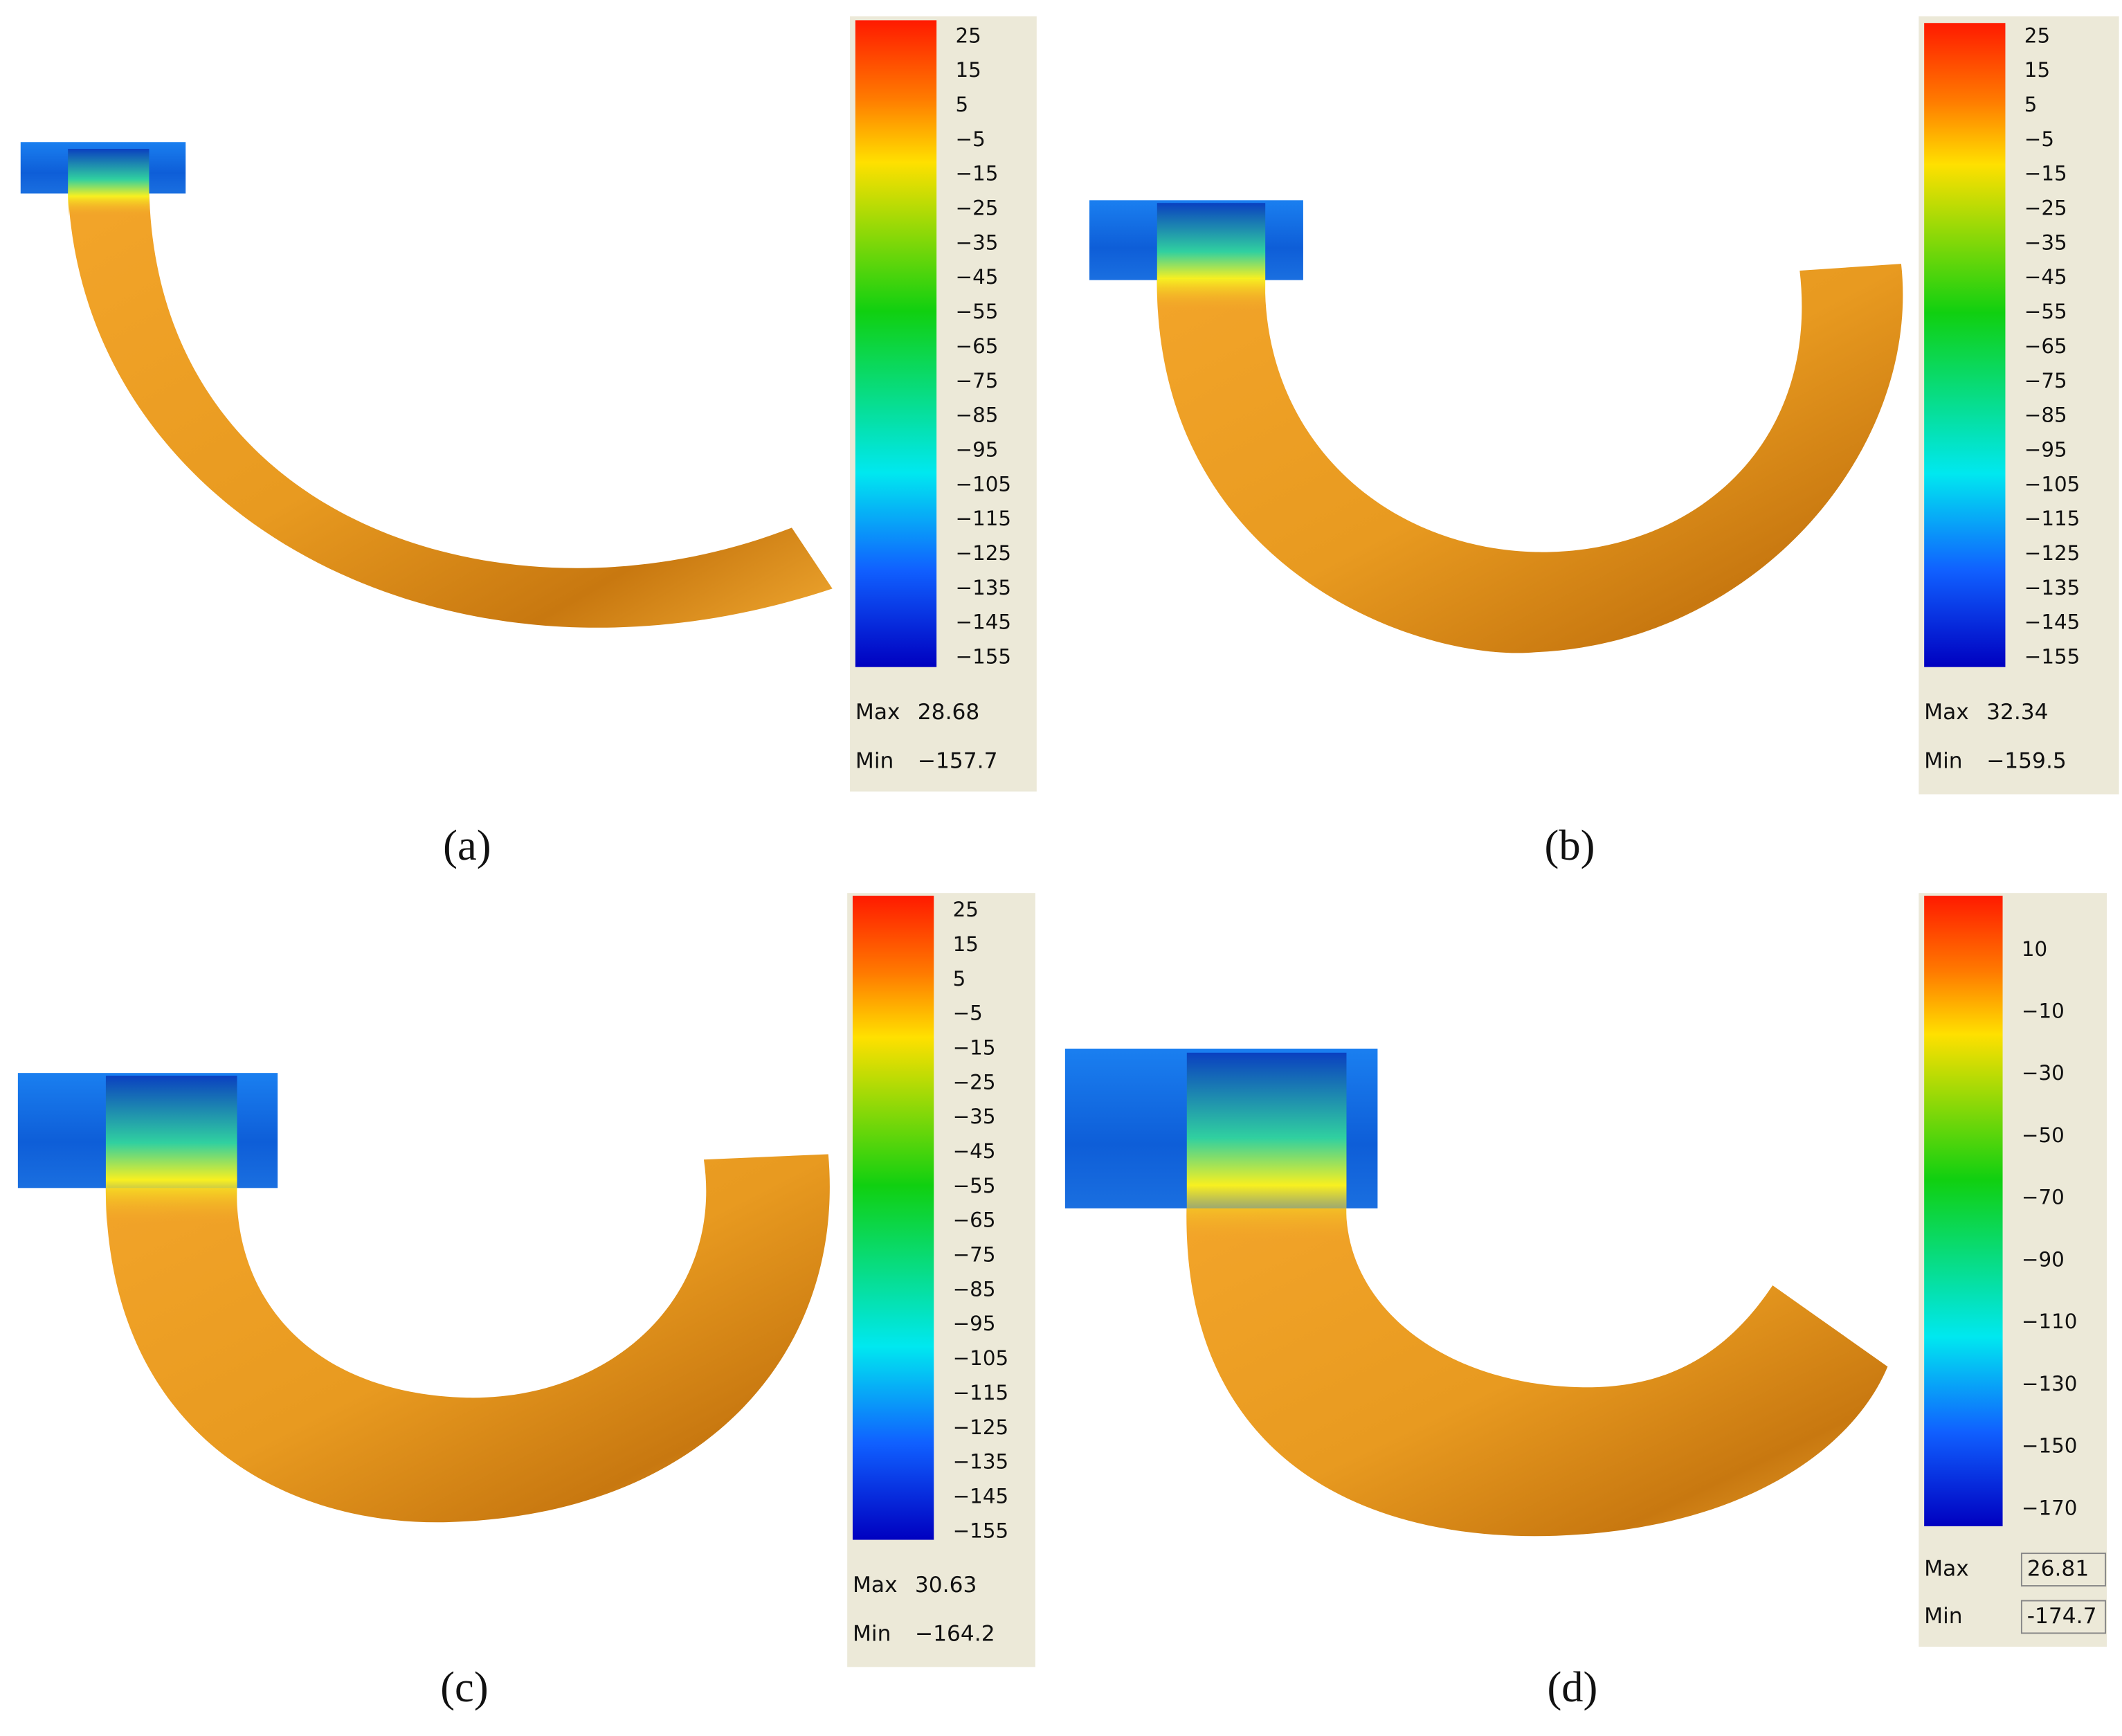 Image resolution: width=2122 pixels, height=1736 pixels. I want to click on max-value: 30.63, so click(946, 1586).